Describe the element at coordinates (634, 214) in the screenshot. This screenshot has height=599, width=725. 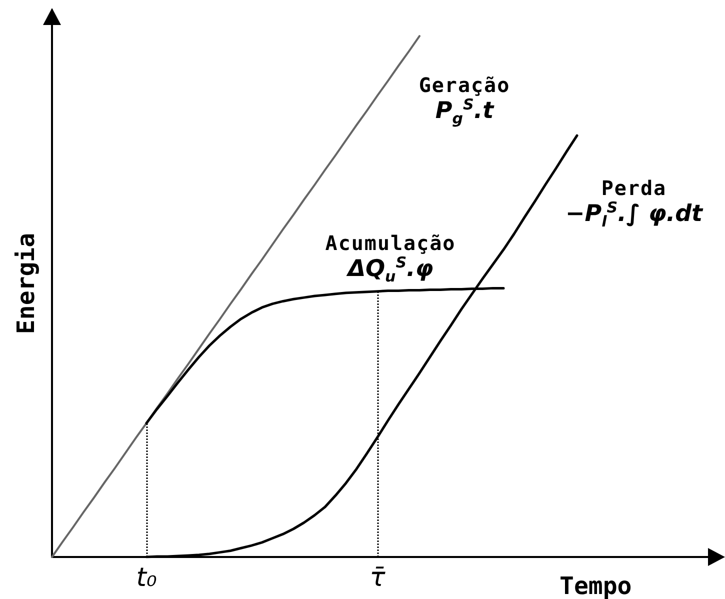
I see `annotation: −P$_{l}$$^{S}$.∫ φ.dt` at that location.